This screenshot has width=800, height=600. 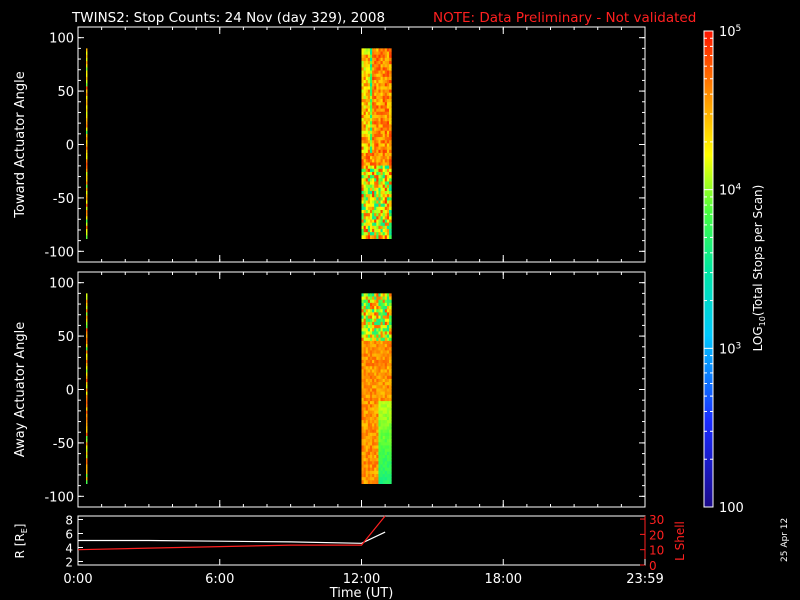 What do you see at coordinates (61, 39) in the screenshot?
I see `y-tick-label: 100` at bounding box center [61, 39].